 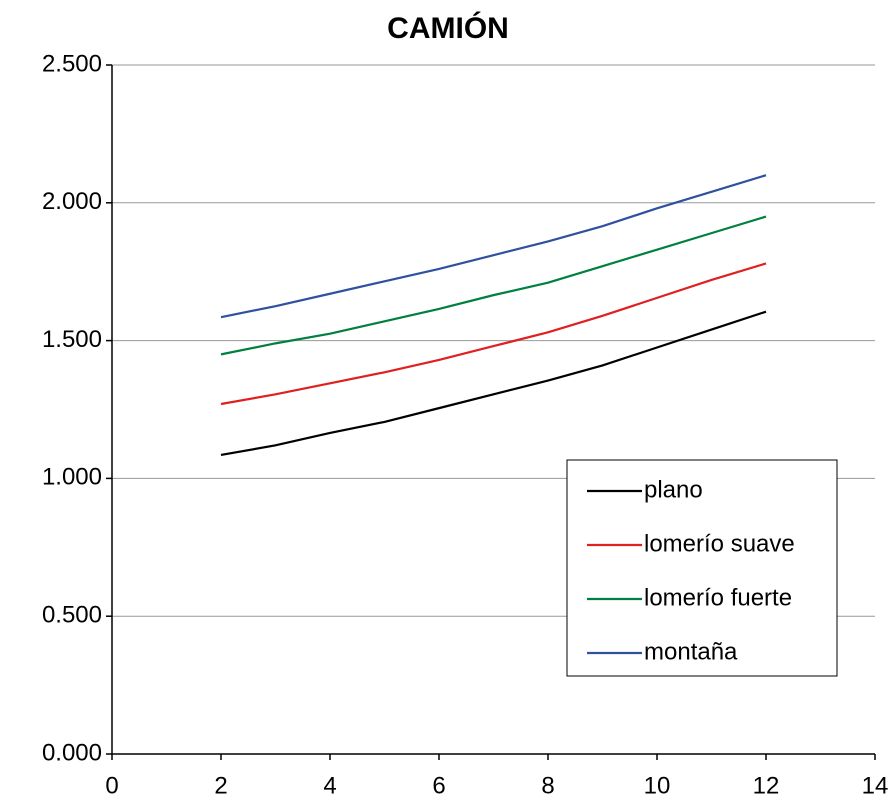 What do you see at coordinates (438, 785) in the screenshot?
I see `x-tick-label: 6` at bounding box center [438, 785].